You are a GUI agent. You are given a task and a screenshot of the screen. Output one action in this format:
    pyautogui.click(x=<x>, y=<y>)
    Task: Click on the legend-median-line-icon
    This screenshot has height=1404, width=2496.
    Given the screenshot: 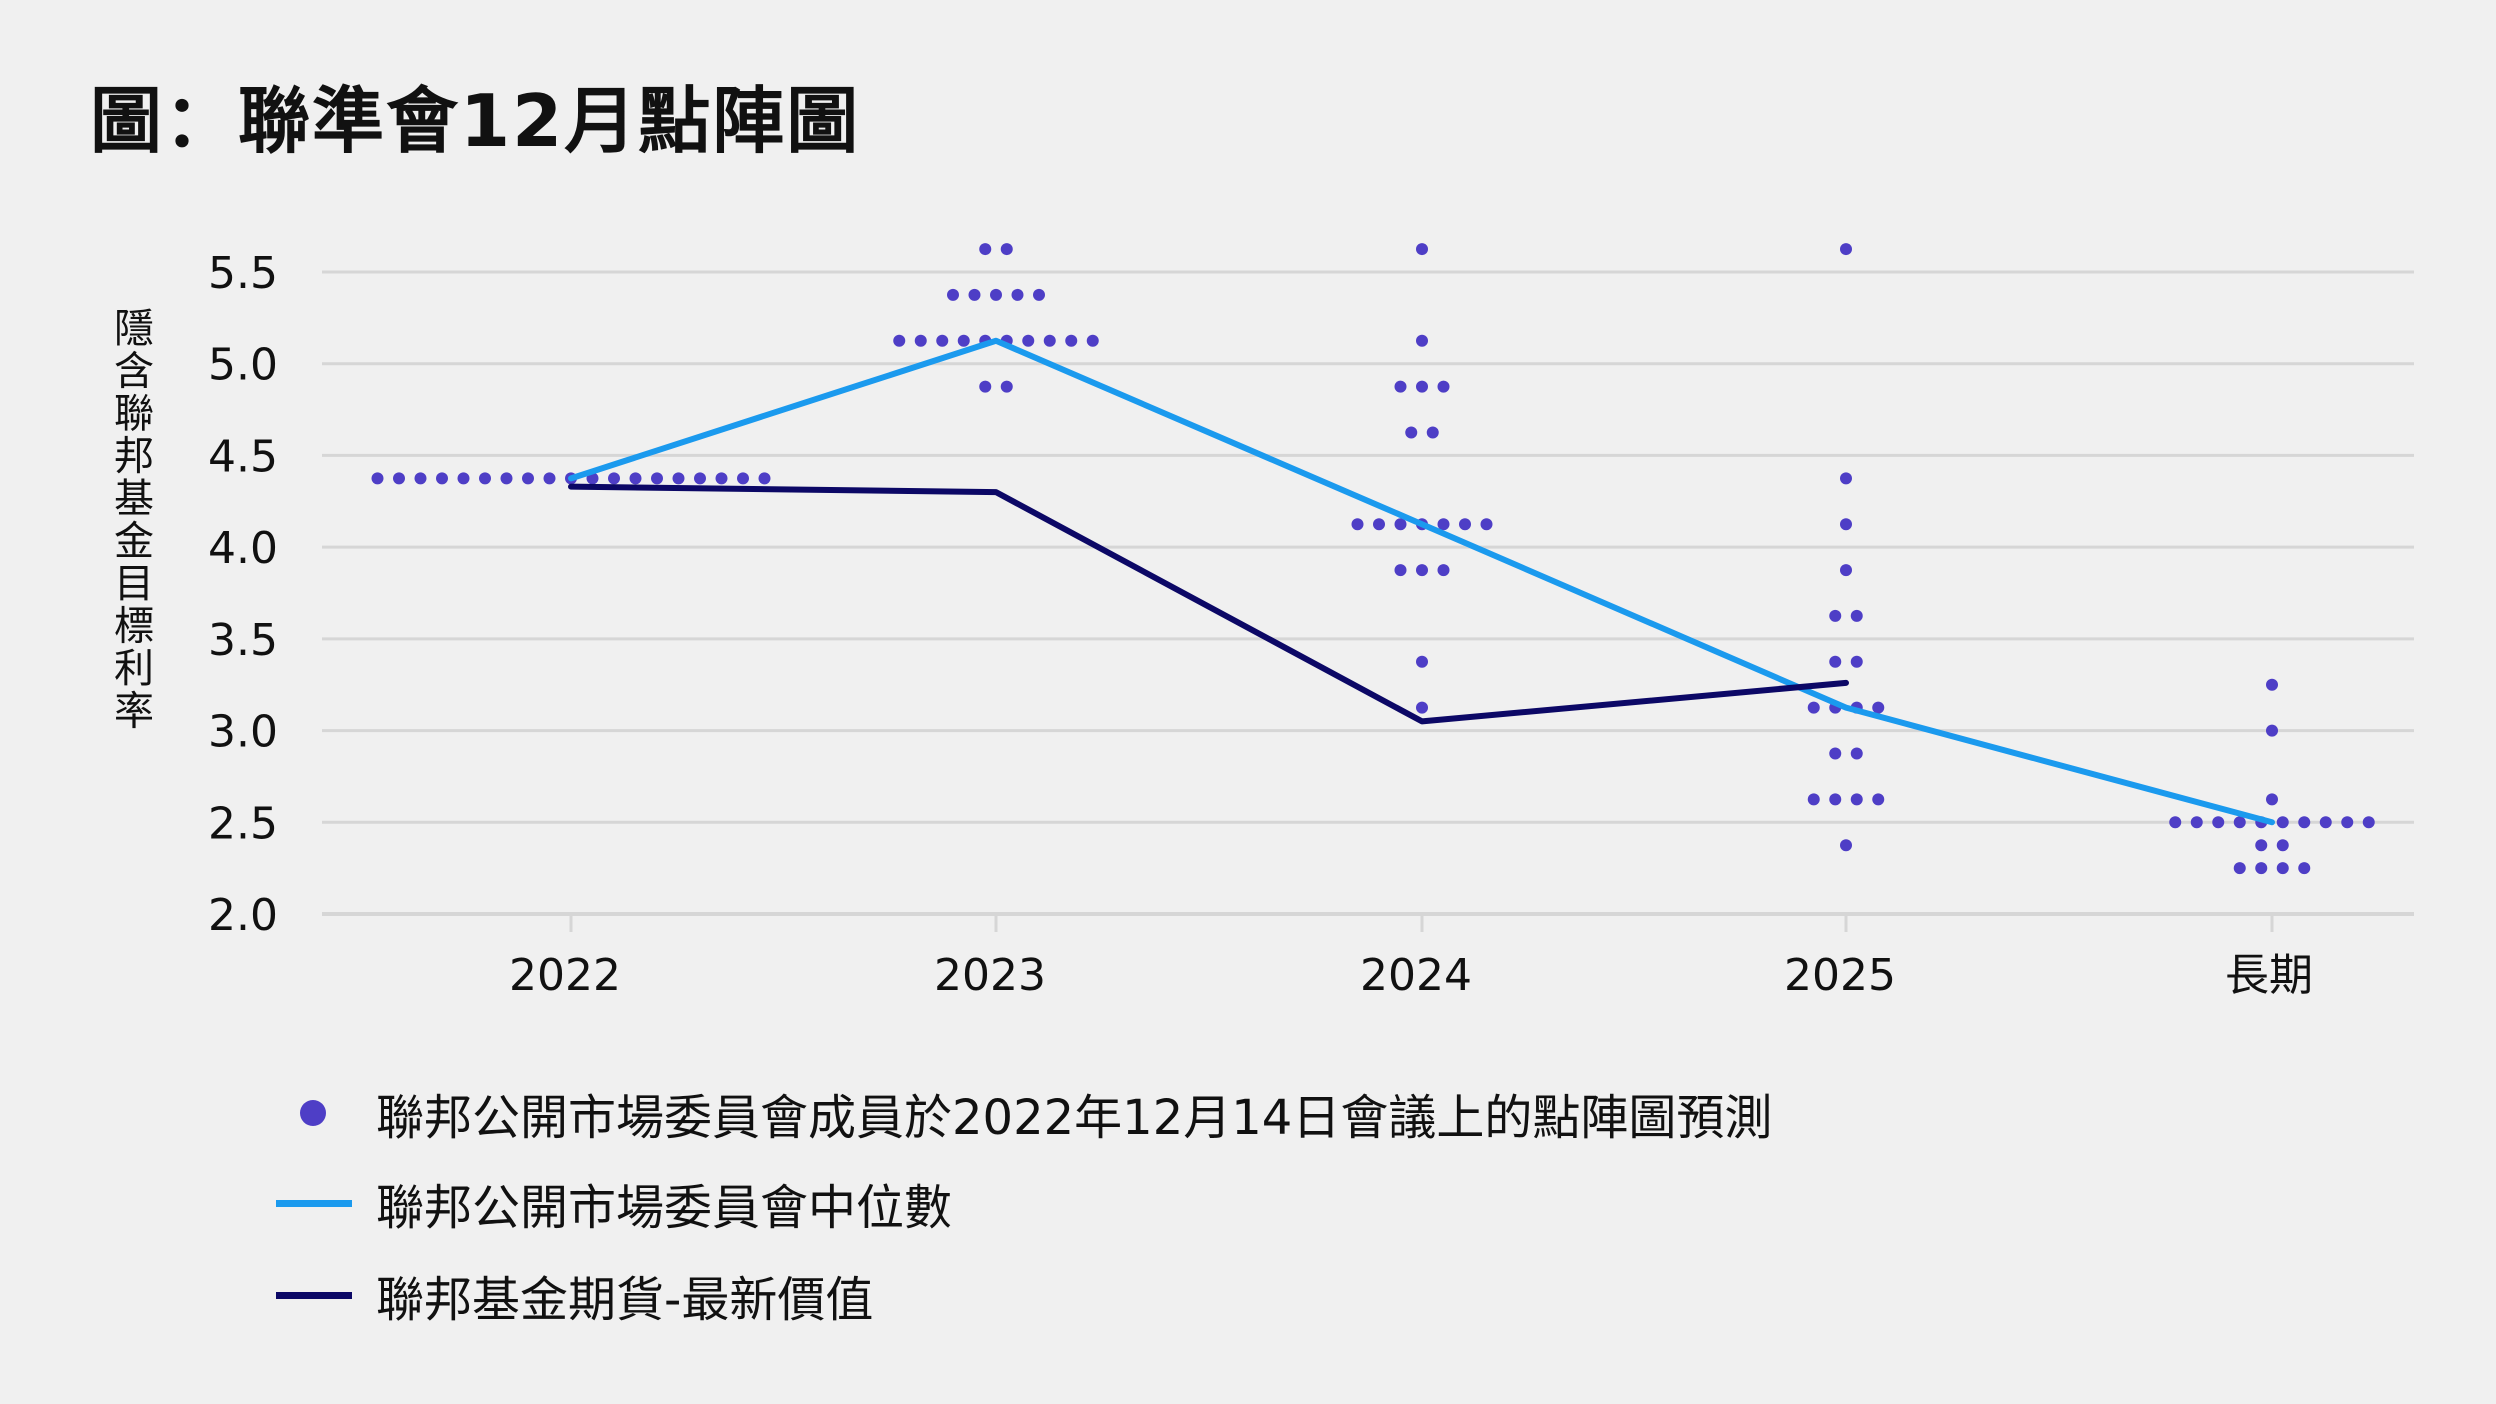 What is the action you would take?
    pyautogui.click(x=314, y=1203)
    